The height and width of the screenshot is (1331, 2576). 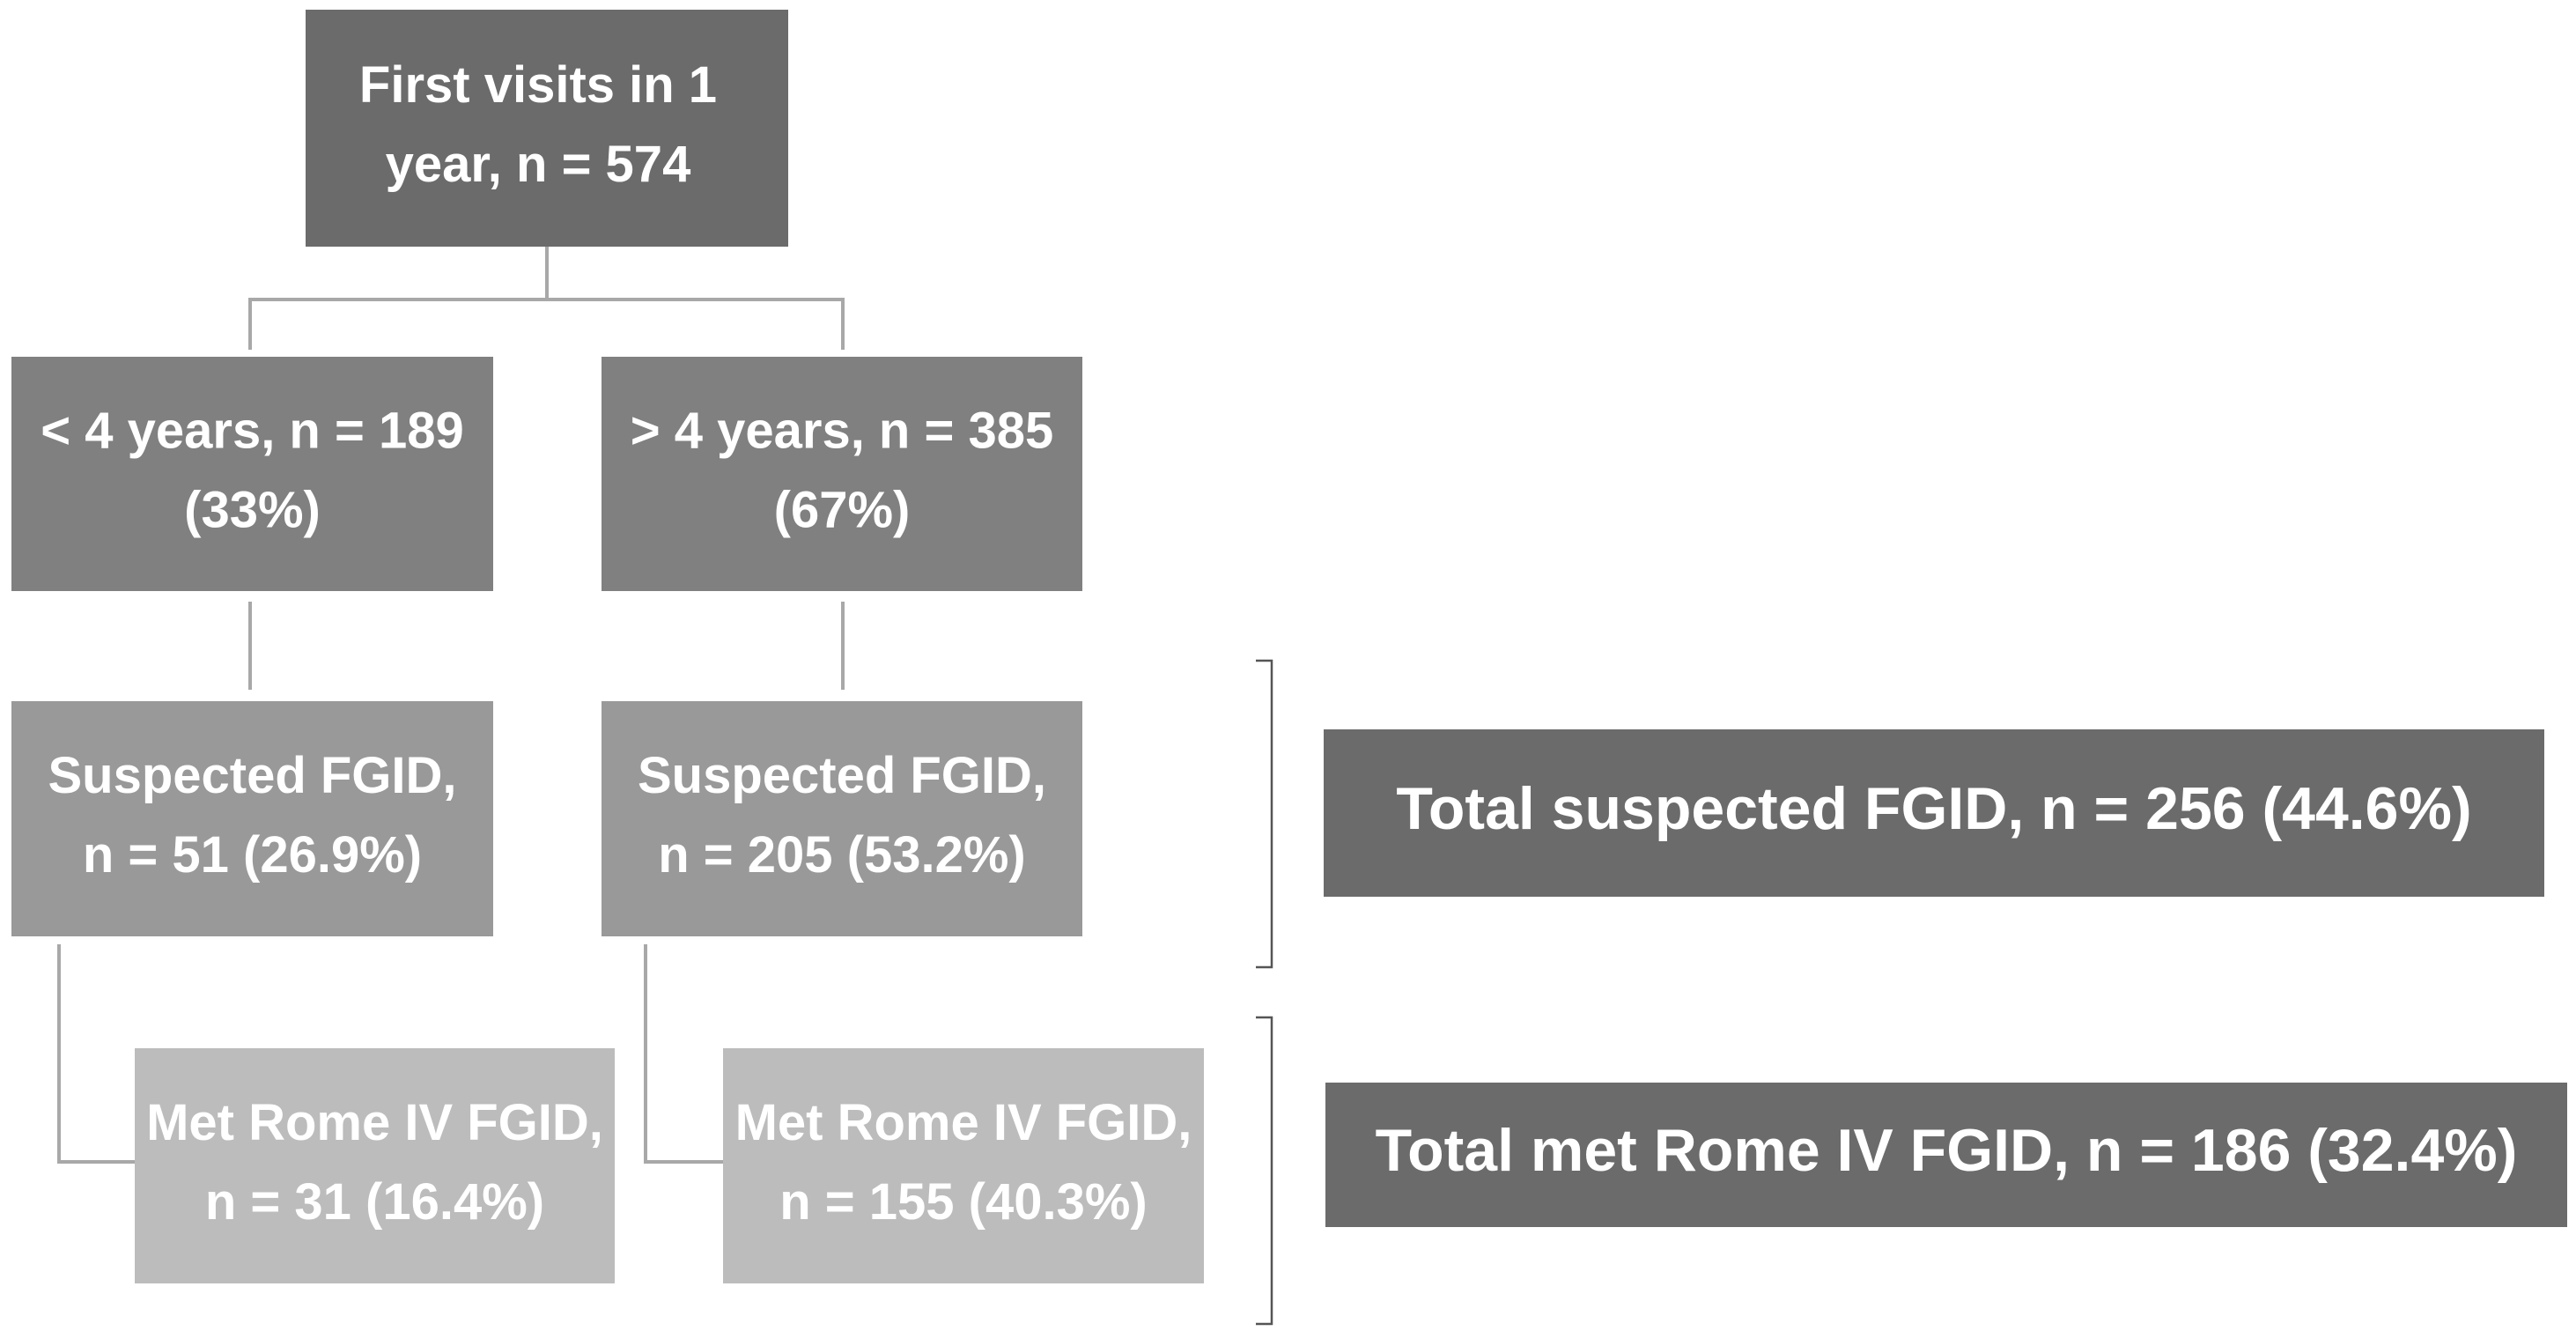 I want to click on node-label: < 4 years, n = 189, so click(x=252, y=430).